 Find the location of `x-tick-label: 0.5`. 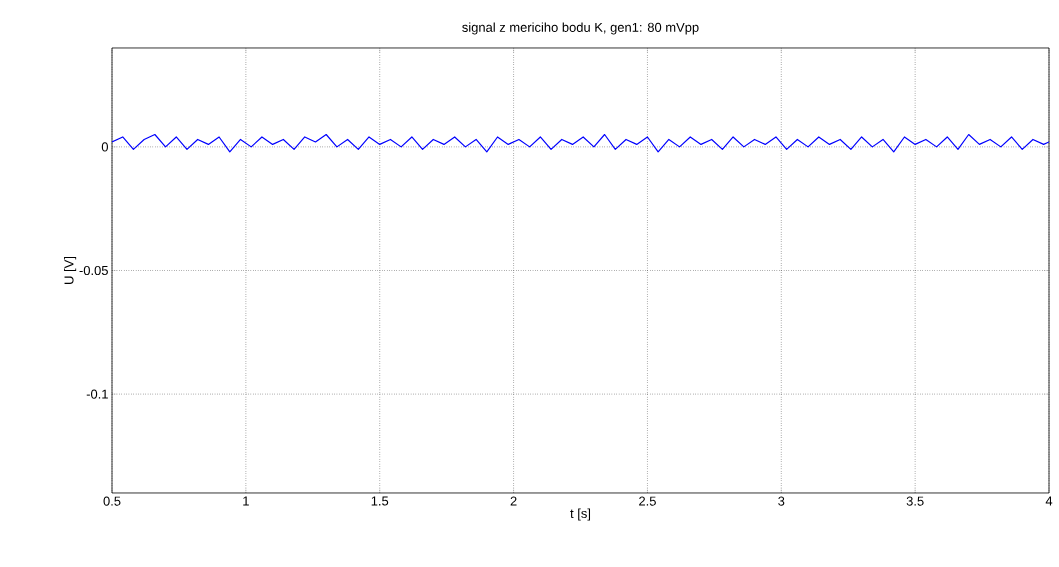

x-tick-label: 0.5 is located at coordinates (112, 501).